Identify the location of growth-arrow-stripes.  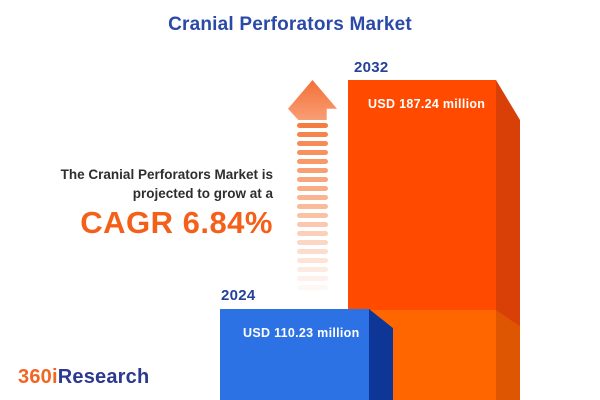
(312, 206).